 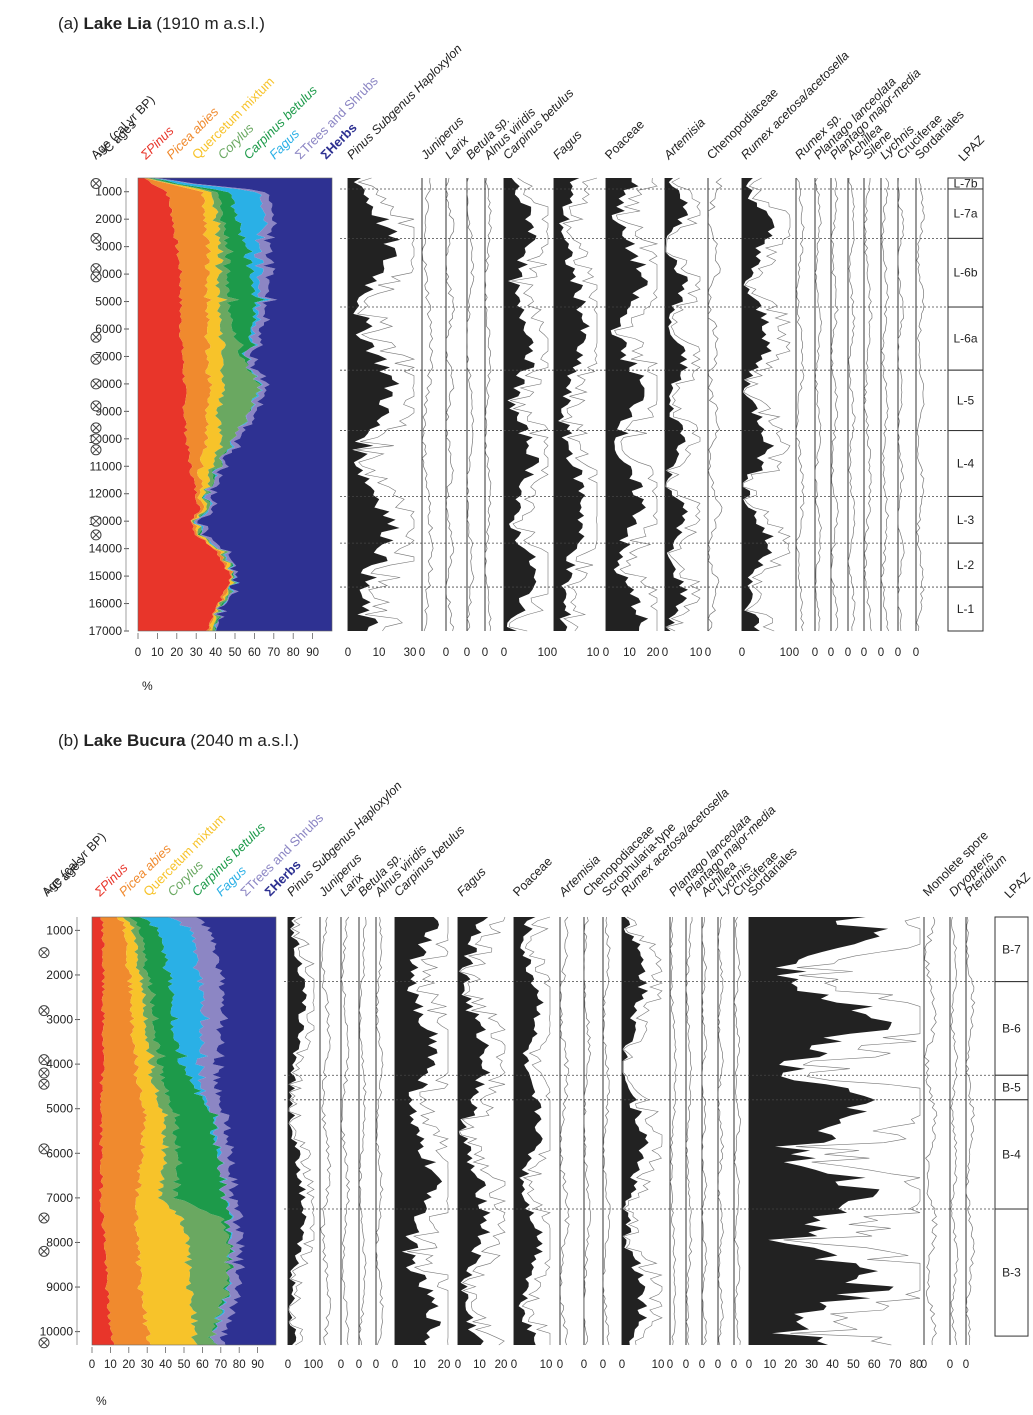 What do you see at coordinates (108, 356) in the screenshot?
I see `age-tick-label: 7000` at bounding box center [108, 356].